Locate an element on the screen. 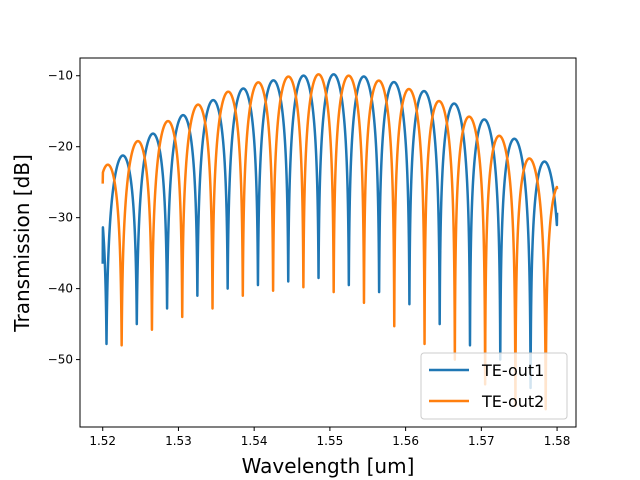 The width and height of the screenshot is (640, 480). y-tick-label: −20 is located at coordinates (60, 147).